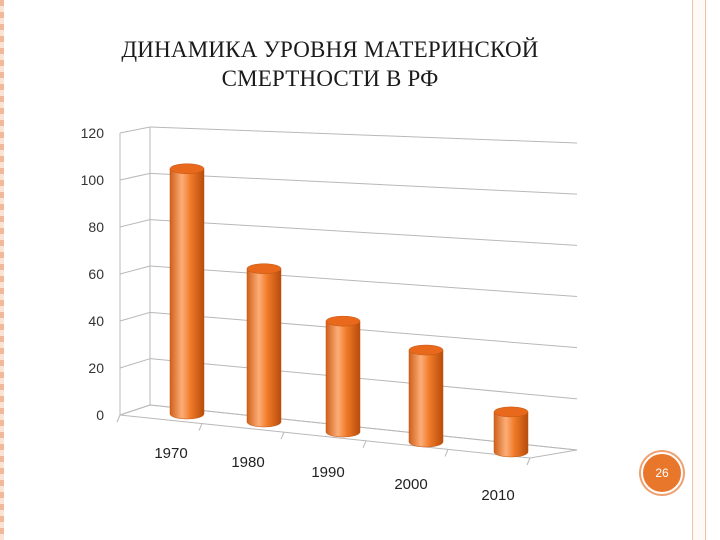 The image size is (720, 540). I want to click on x-tick-label: 2010, so click(497, 495).